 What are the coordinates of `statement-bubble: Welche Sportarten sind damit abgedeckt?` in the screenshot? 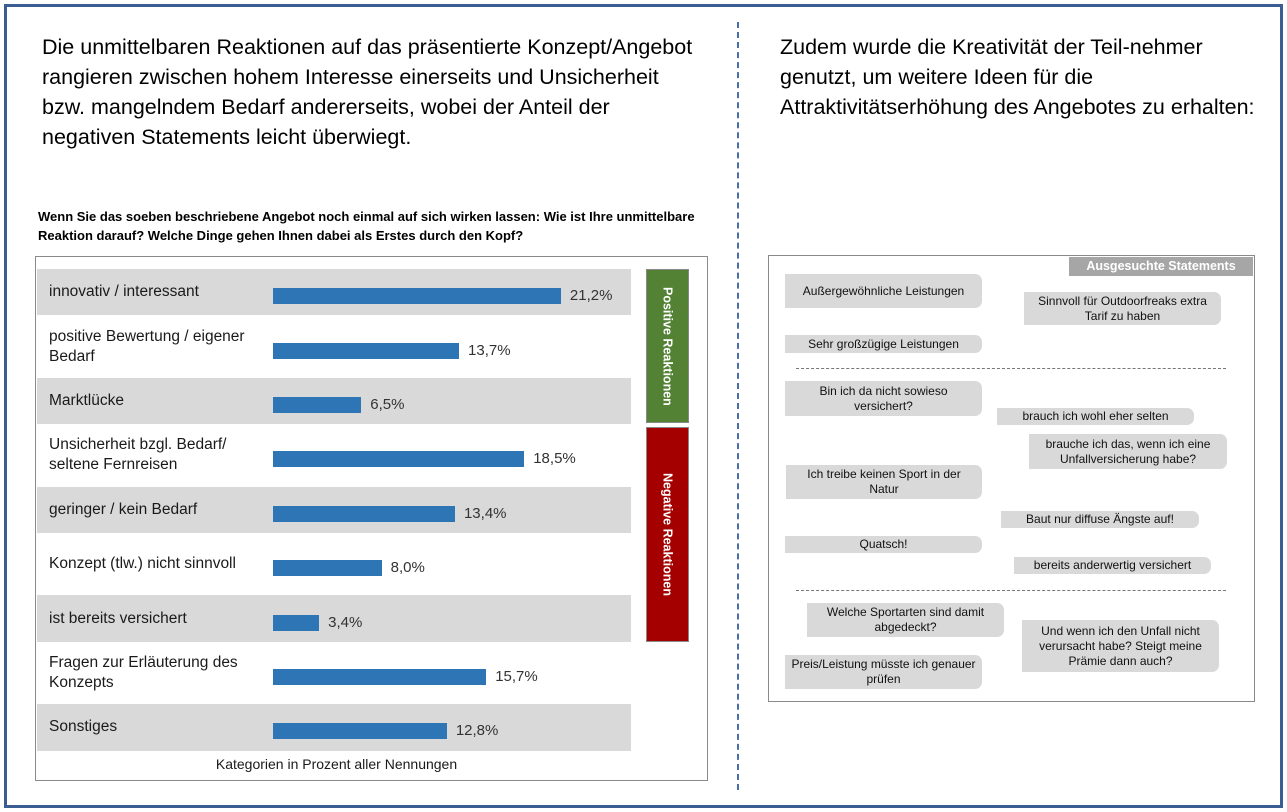 It's located at (905, 620).